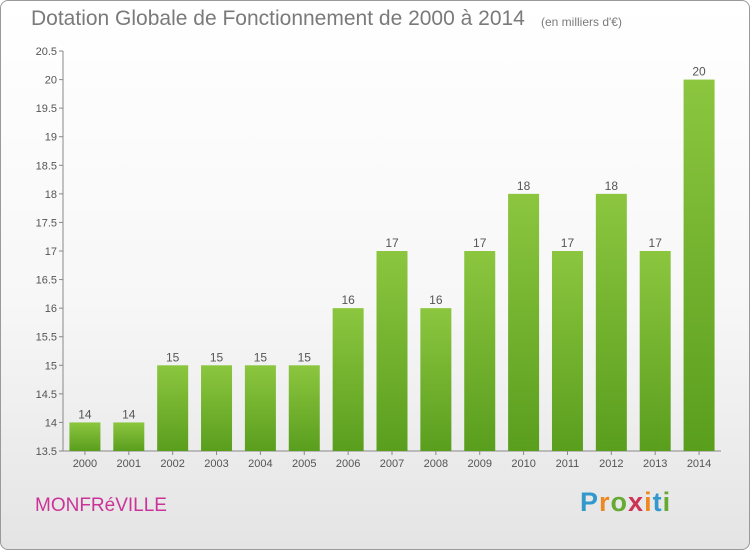 Image resolution: width=750 pixels, height=550 pixels. Describe the element at coordinates (305, 357) in the screenshot. I see `data-label-2005: 15` at that location.